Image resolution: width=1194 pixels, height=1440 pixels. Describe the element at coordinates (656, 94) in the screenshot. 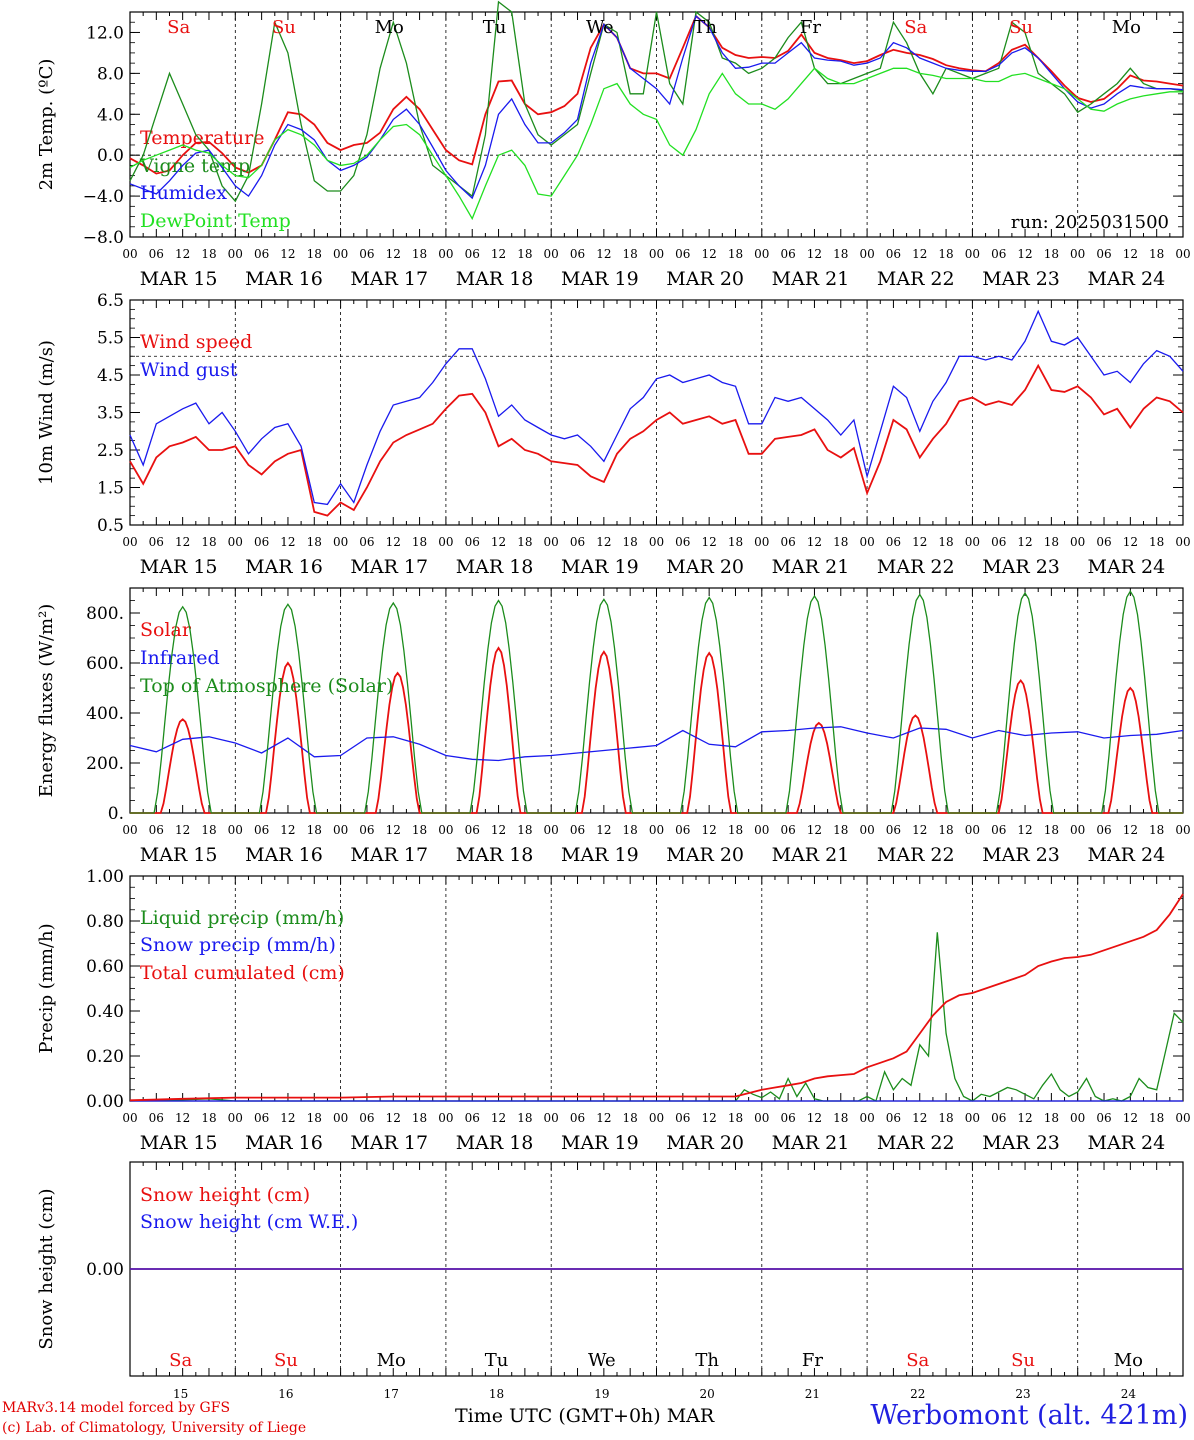

I see `series-temperature` at that location.